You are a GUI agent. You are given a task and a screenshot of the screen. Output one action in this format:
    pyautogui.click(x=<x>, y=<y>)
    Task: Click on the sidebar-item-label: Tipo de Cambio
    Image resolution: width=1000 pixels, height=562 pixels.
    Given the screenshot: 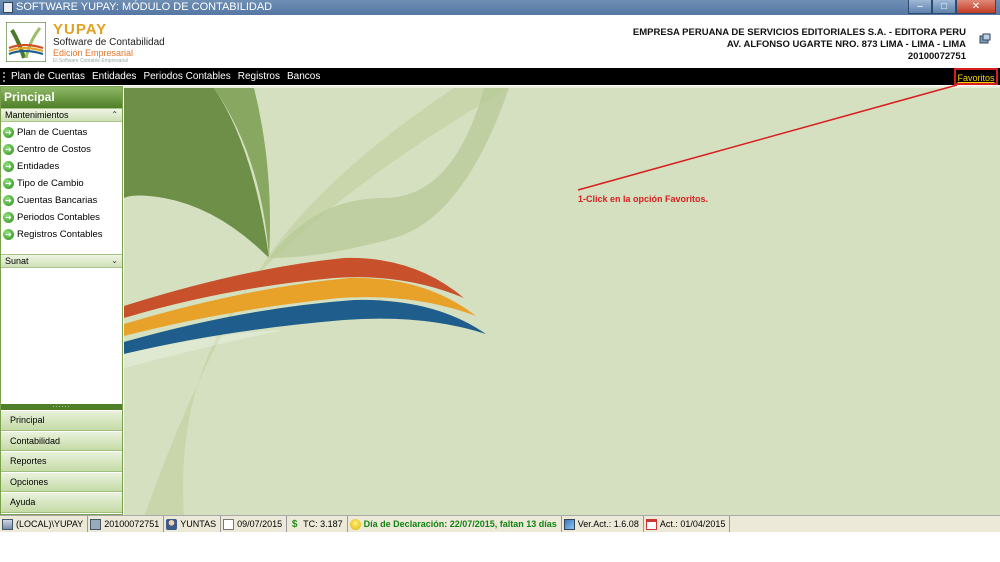 What is the action you would take?
    pyautogui.click(x=50, y=183)
    